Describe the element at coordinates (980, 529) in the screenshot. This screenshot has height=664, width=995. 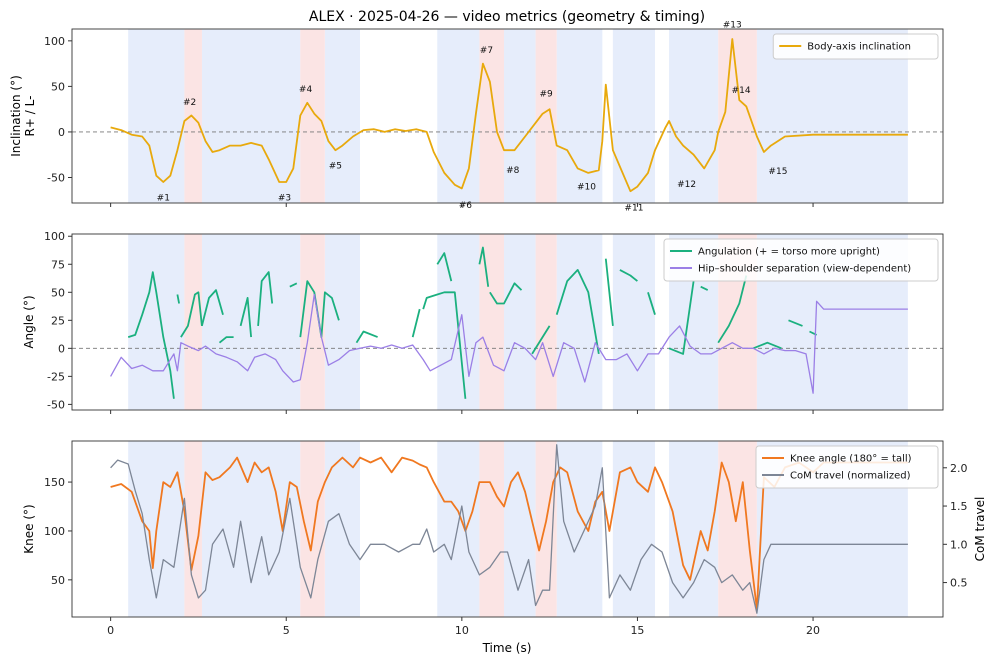
I see `y2-axis-label: CoM travel` at that location.